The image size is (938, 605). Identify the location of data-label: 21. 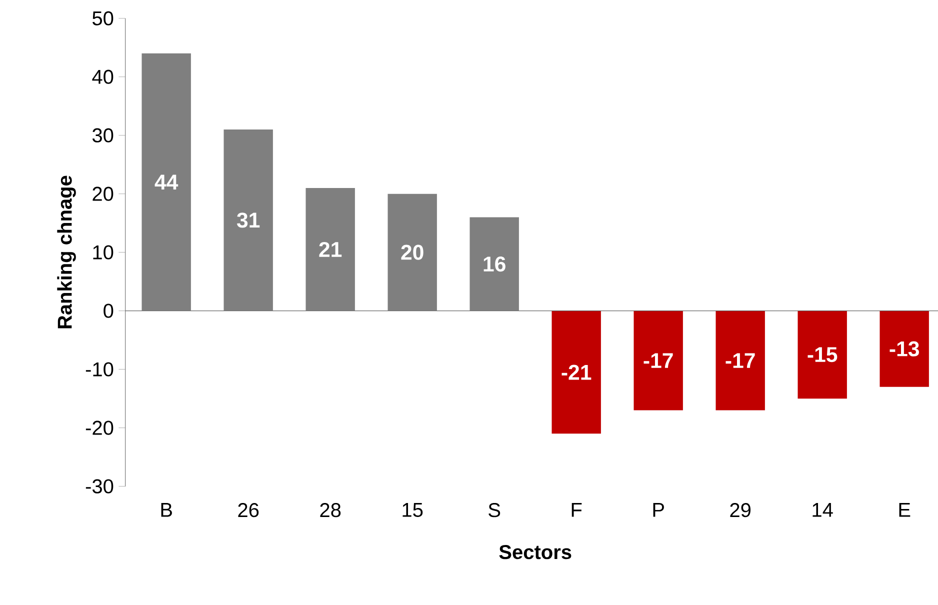
(330, 249).